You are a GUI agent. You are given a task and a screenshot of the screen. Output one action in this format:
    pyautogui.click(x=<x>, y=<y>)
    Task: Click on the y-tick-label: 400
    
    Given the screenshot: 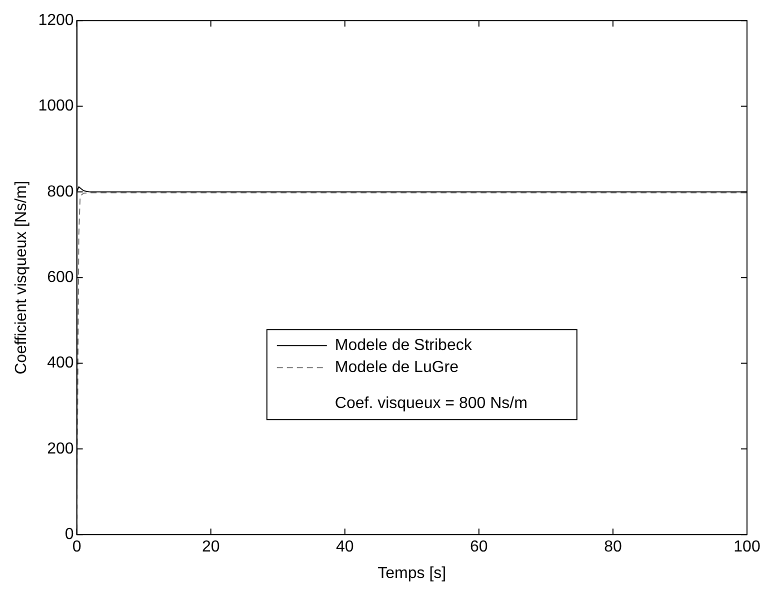 What is the action you would take?
    pyautogui.click(x=60, y=363)
    